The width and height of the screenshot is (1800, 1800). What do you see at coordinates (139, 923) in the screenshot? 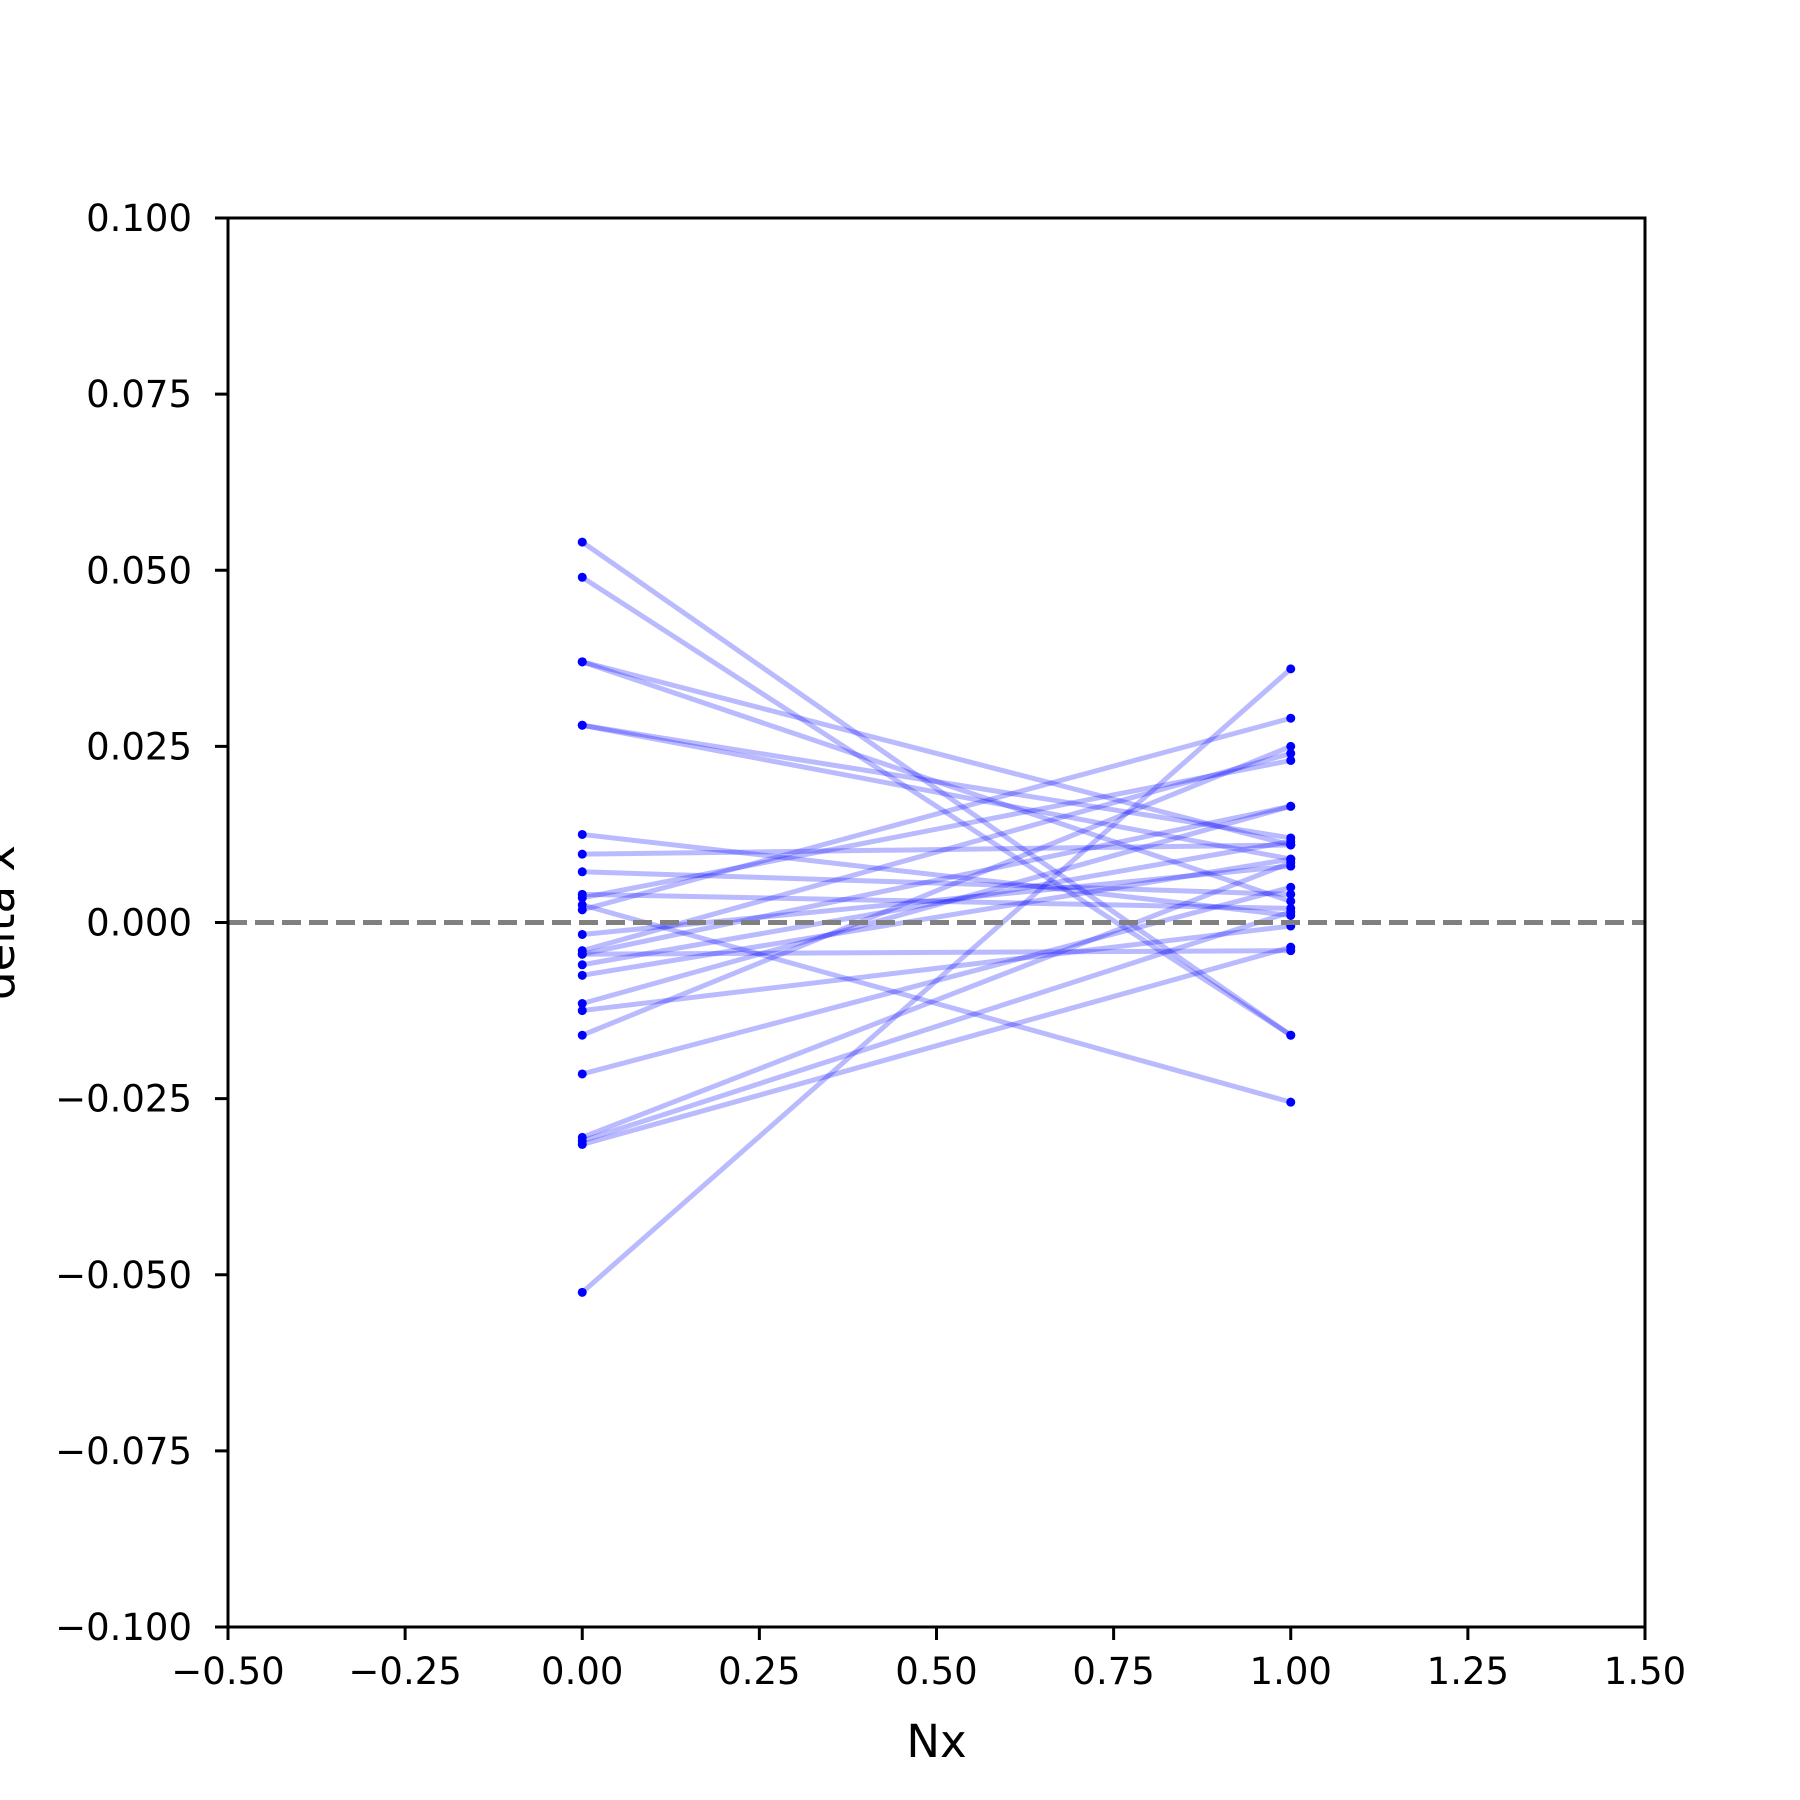
I see `y-tick-label: 0.000` at bounding box center [139, 923].